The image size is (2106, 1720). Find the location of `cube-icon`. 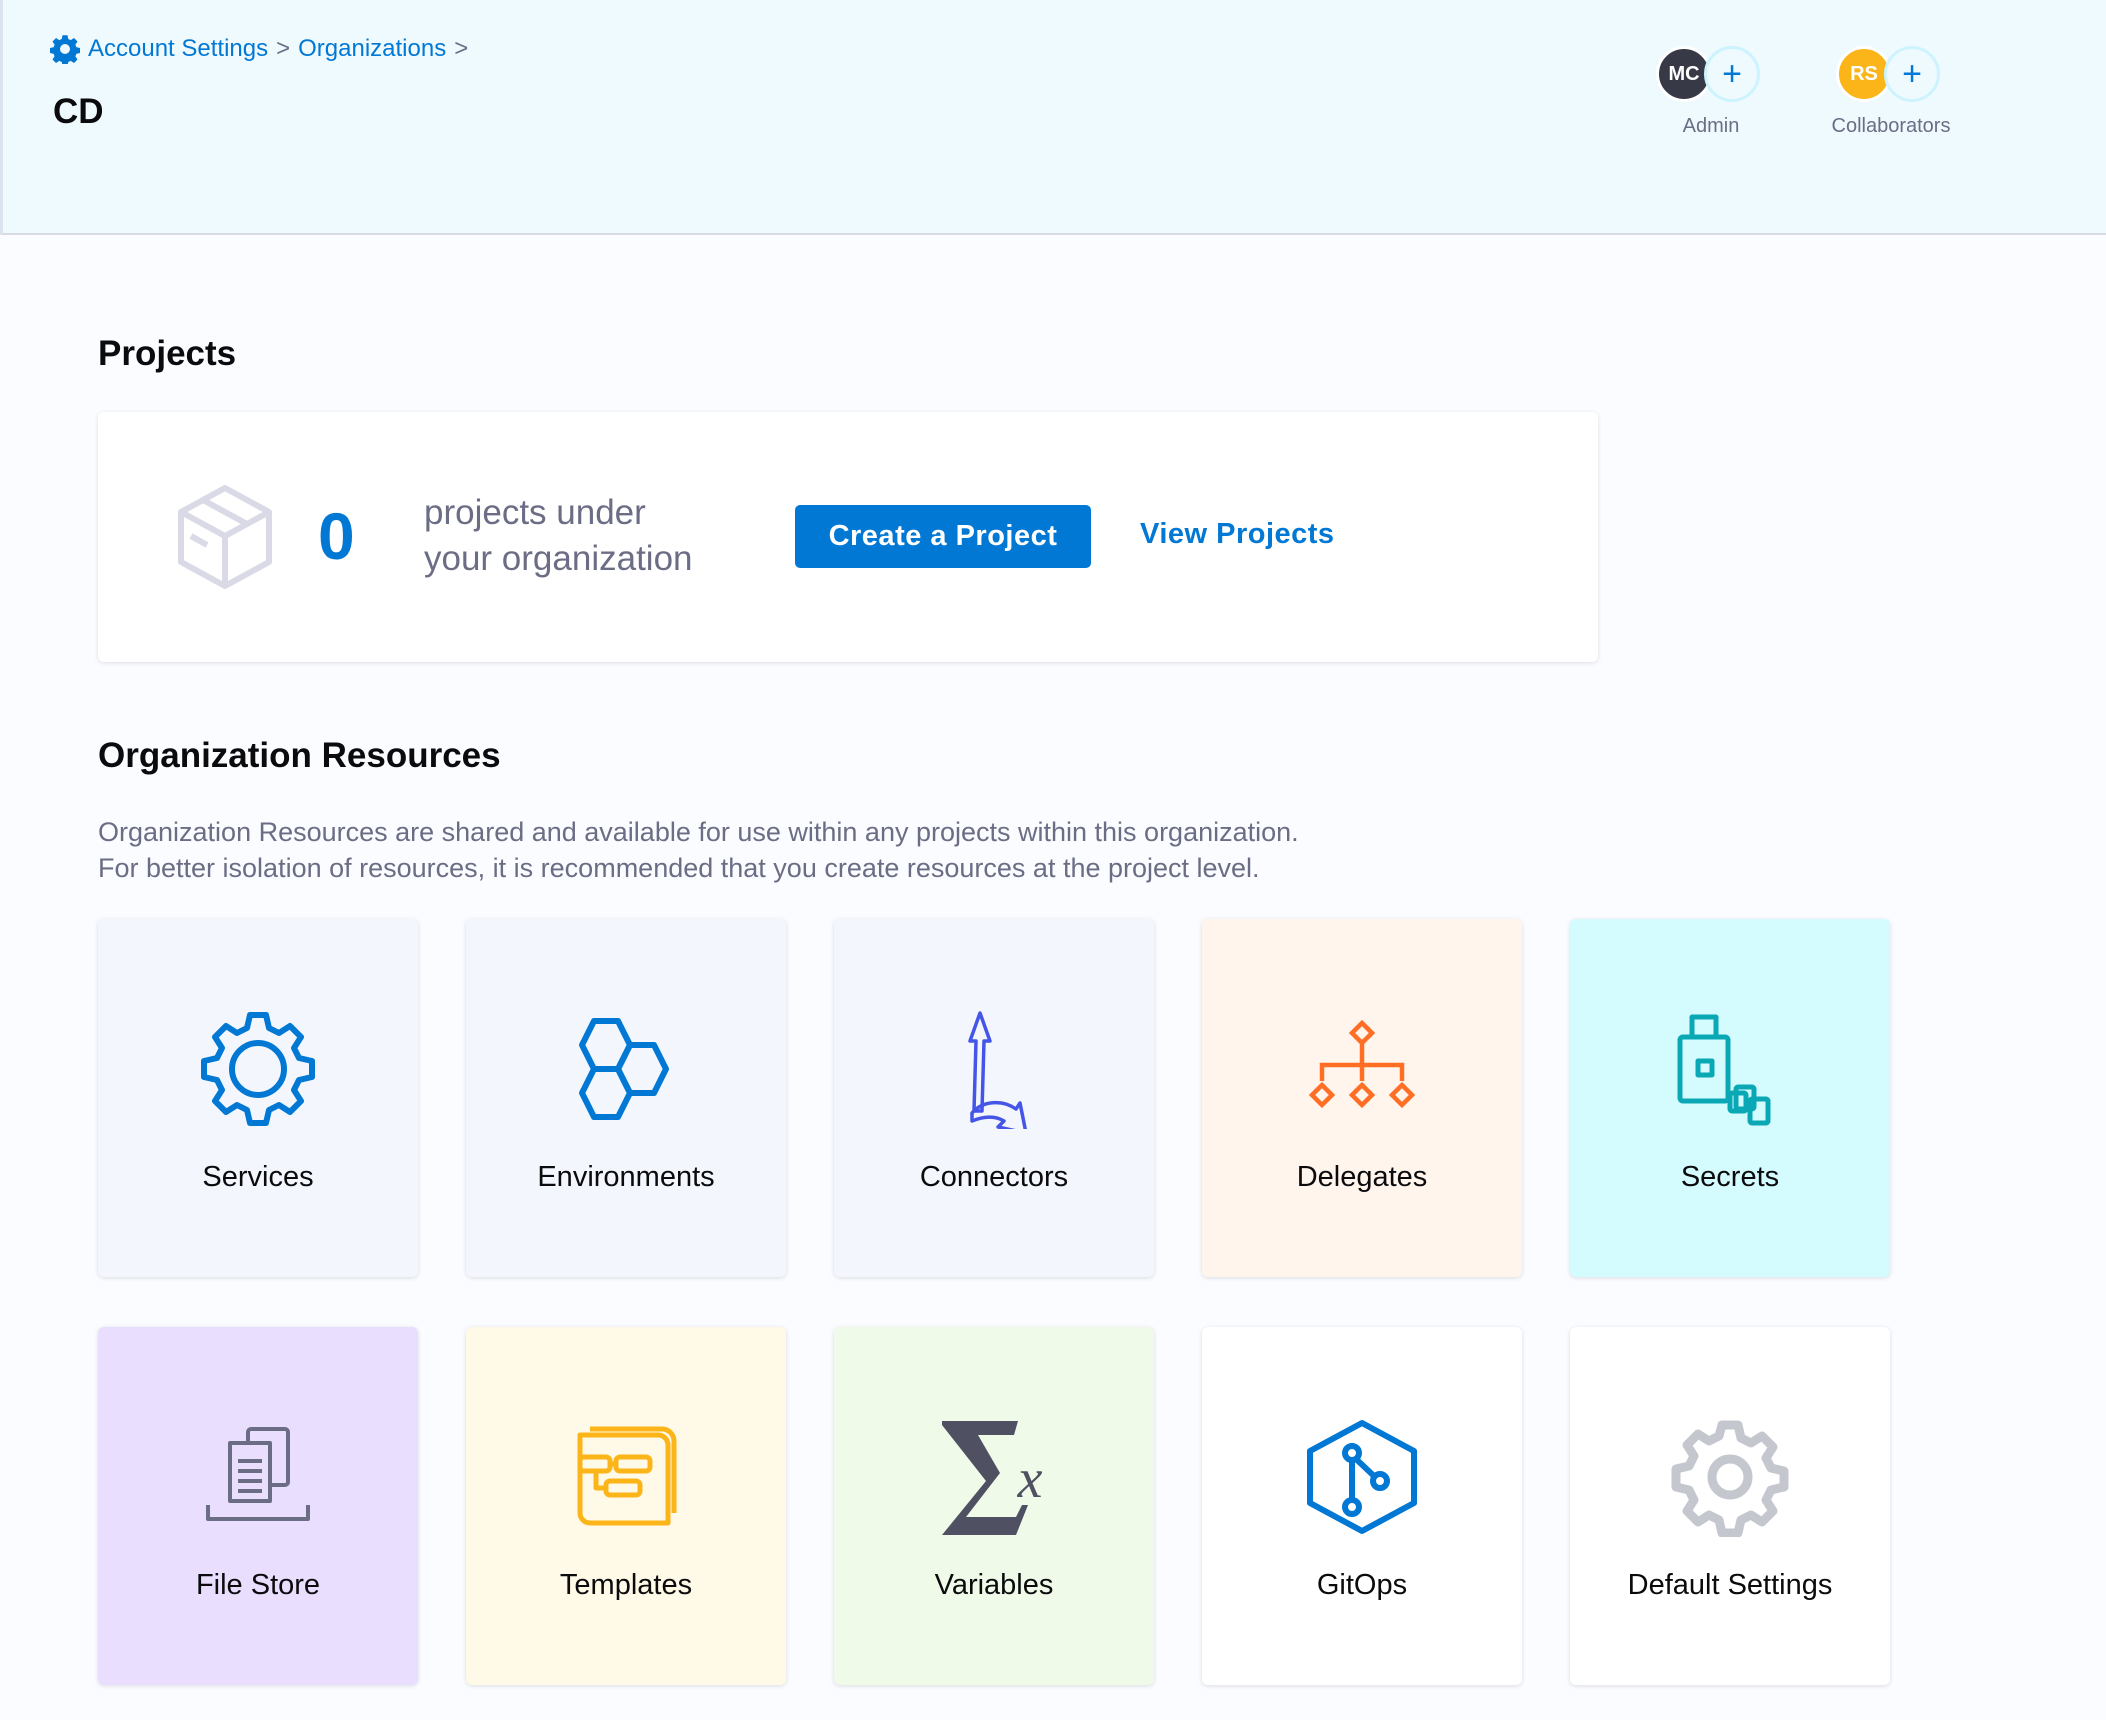

cube-icon is located at coordinates (225, 537).